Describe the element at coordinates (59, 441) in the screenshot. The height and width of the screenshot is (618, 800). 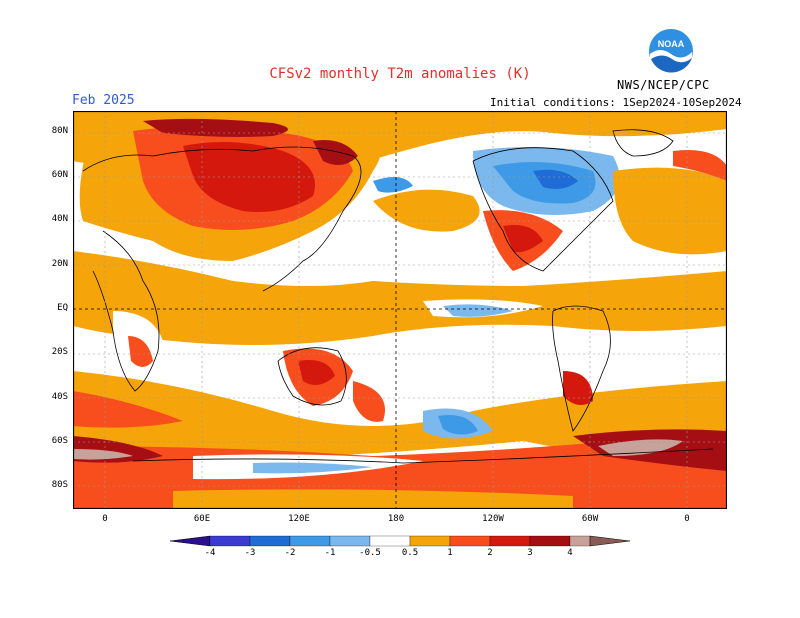
I see `lat-label-60s: 60S` at that location.